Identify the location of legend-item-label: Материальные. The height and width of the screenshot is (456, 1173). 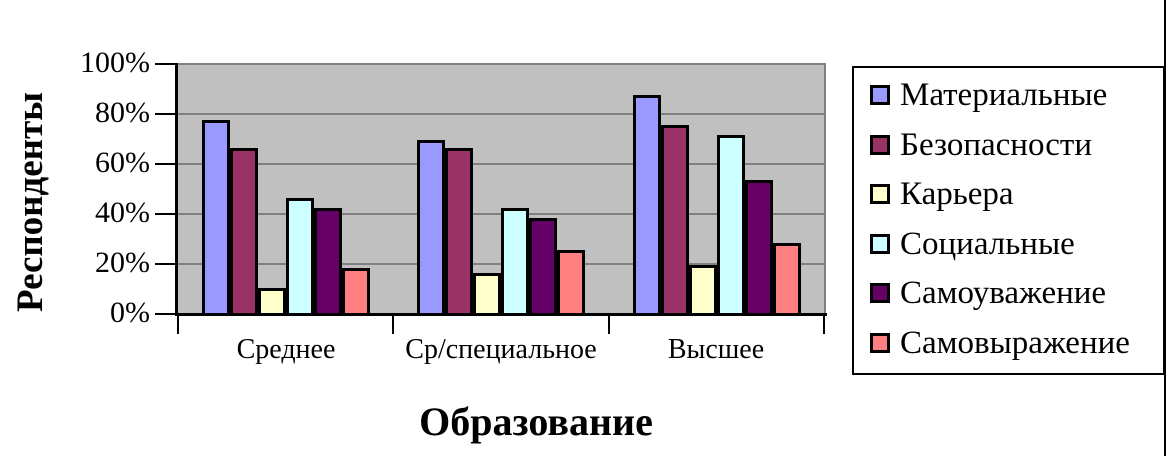
(1004, 95).